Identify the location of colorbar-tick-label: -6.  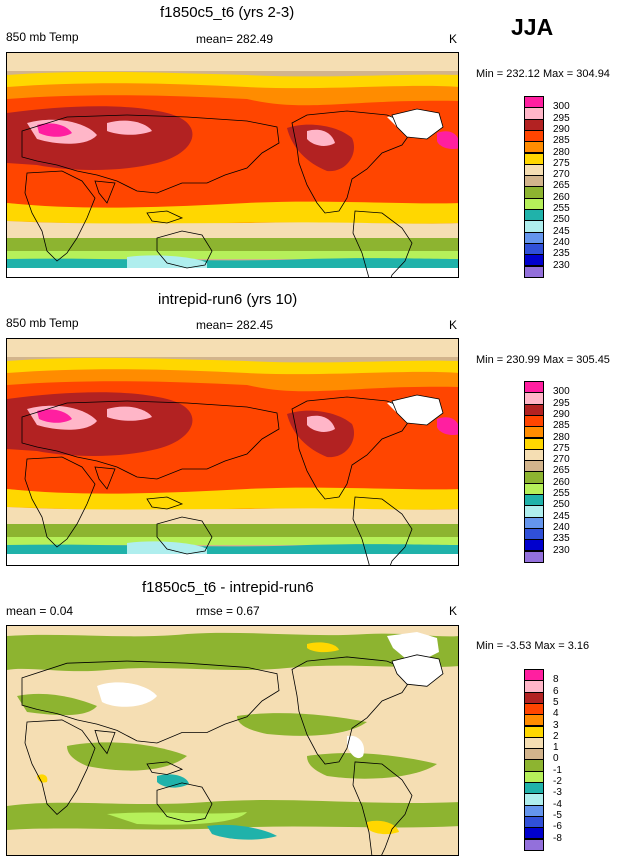
(557, 827).